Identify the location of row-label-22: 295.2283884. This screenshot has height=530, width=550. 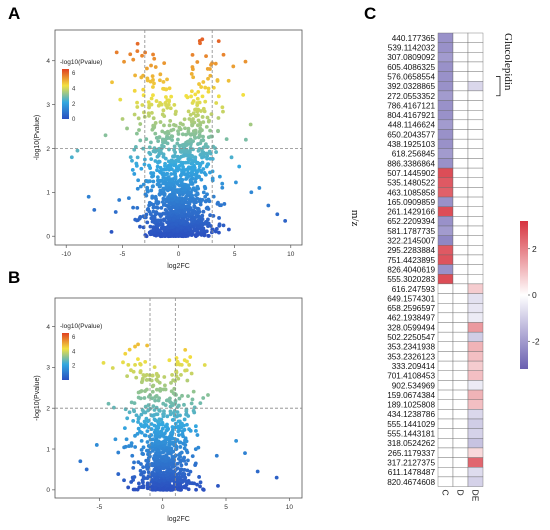
(411, 250).